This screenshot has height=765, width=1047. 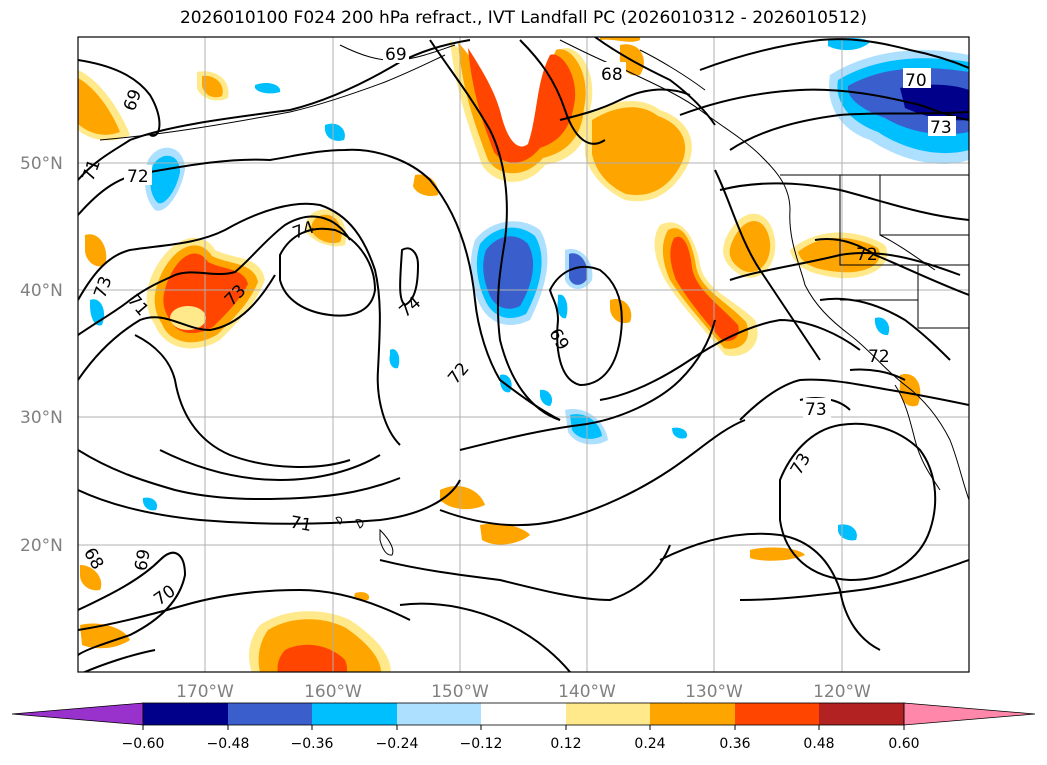 I want to click on lon-label-120w: 120°W, so click(x=842, y=692).